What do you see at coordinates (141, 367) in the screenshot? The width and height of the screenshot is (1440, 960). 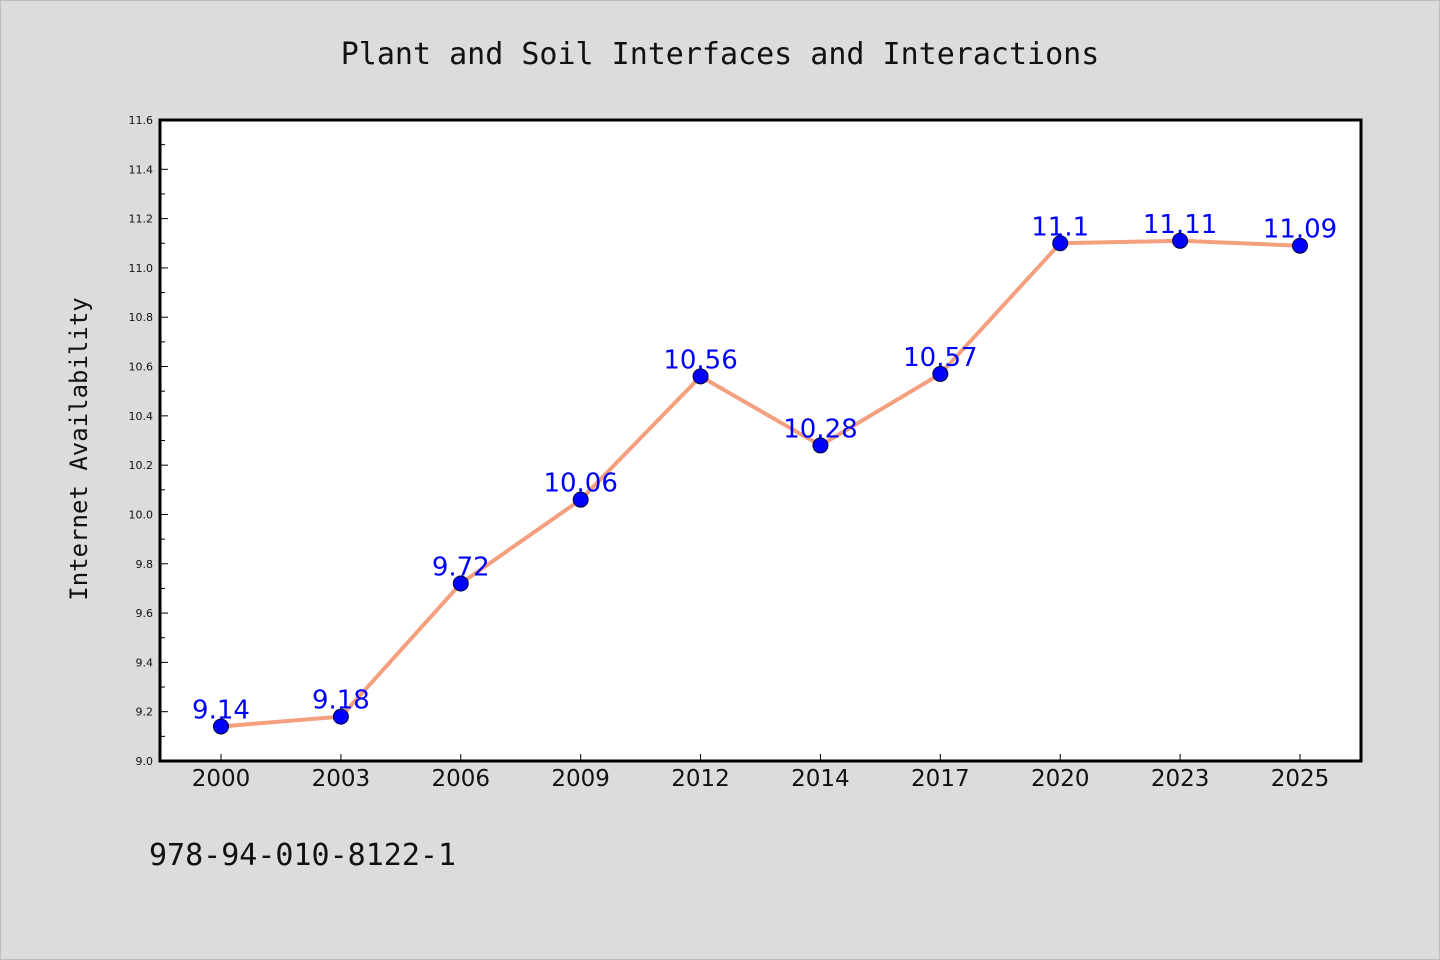 I see `y-tick-label: 10.6` at bounding box center [141, 367].